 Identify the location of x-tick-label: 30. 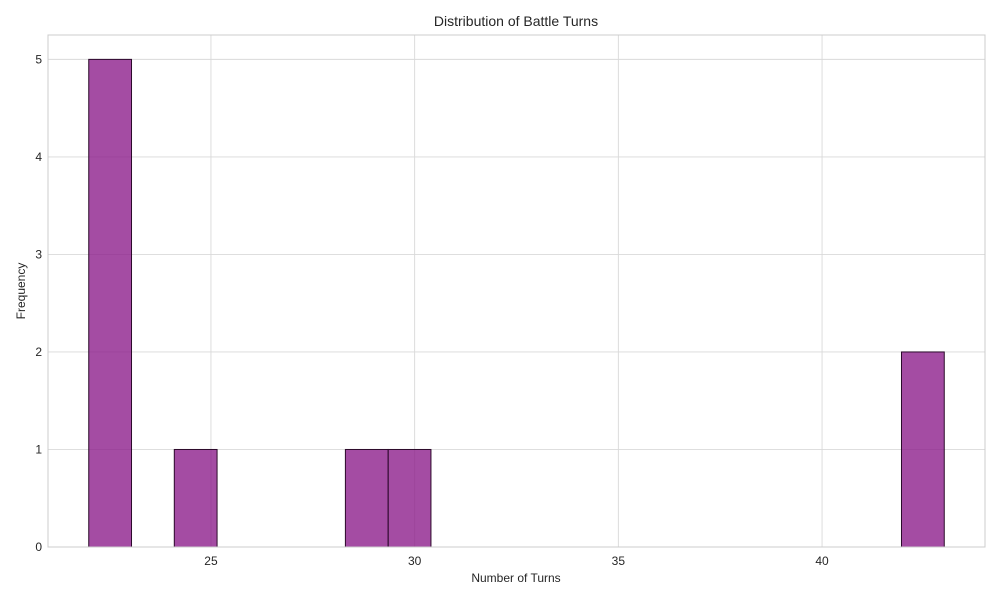
(415, 561).